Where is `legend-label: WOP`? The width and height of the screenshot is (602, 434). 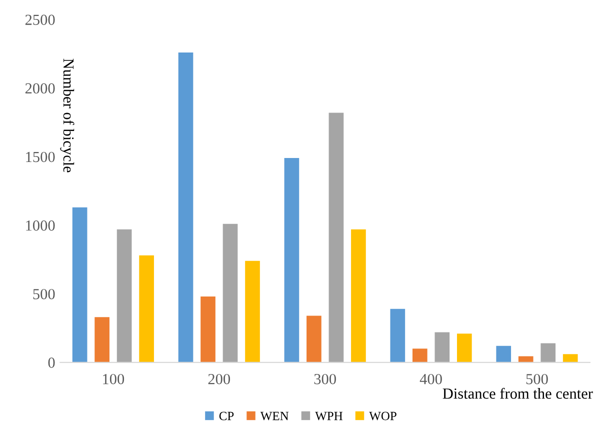
legend-label: WOP is located at coordinates (382, 416).